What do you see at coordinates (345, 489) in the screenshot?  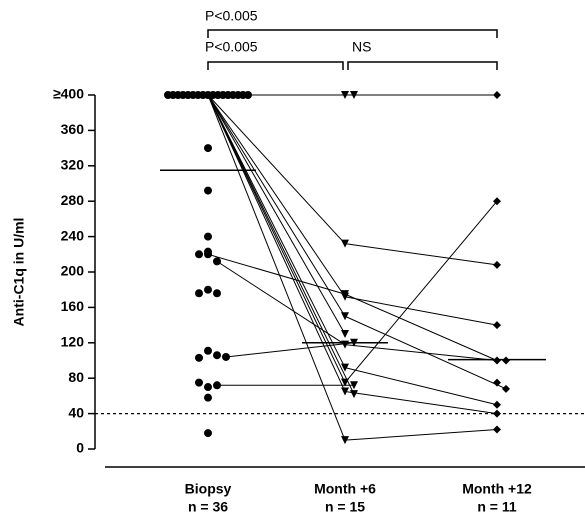 I see `x-tick-label: Month +6` at bounding box center [345, 489].